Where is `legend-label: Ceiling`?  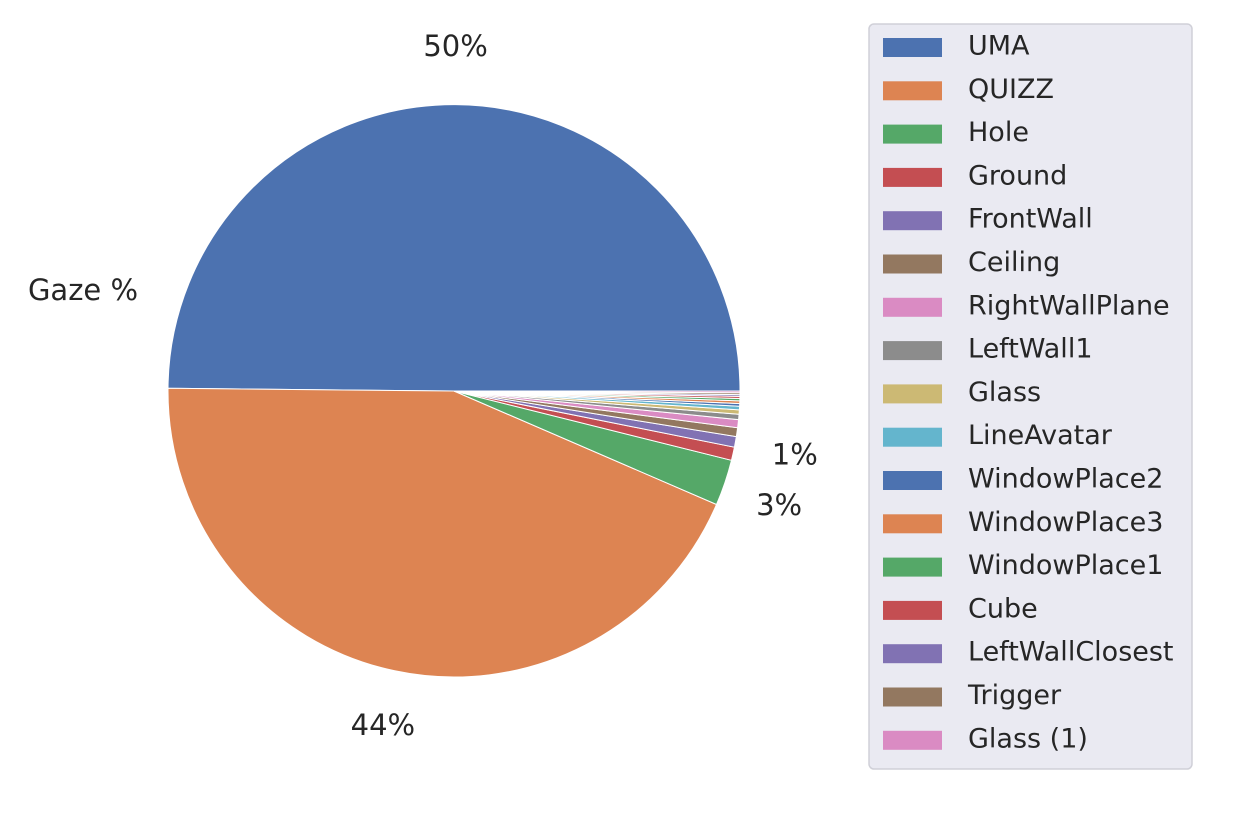 legend-label: Ceiling is located at coordinates (1014, 262).